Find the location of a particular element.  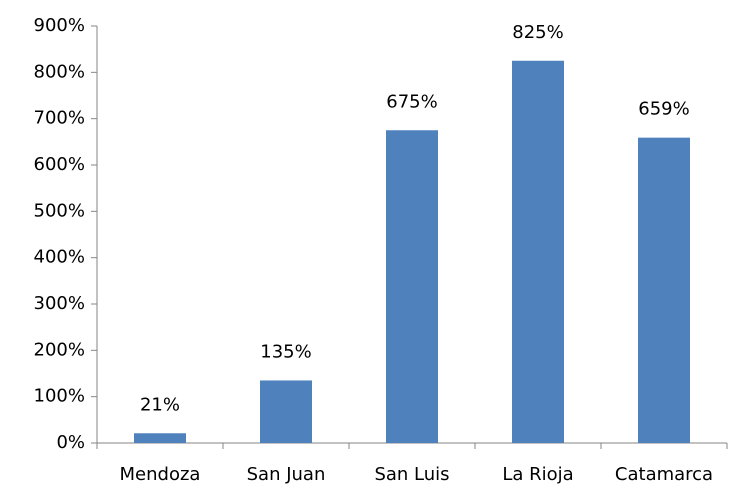

x-tick-label: Mendoza is located at coordinates (160, 474).